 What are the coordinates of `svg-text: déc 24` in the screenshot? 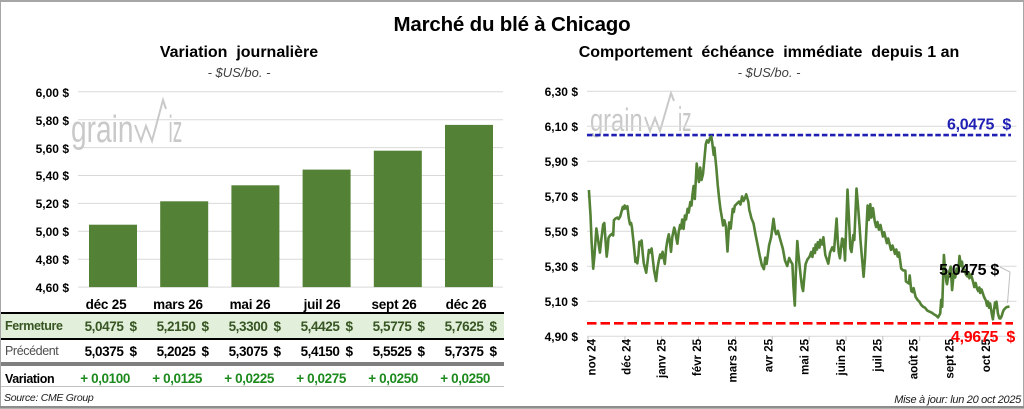 It's located at (628, 356).